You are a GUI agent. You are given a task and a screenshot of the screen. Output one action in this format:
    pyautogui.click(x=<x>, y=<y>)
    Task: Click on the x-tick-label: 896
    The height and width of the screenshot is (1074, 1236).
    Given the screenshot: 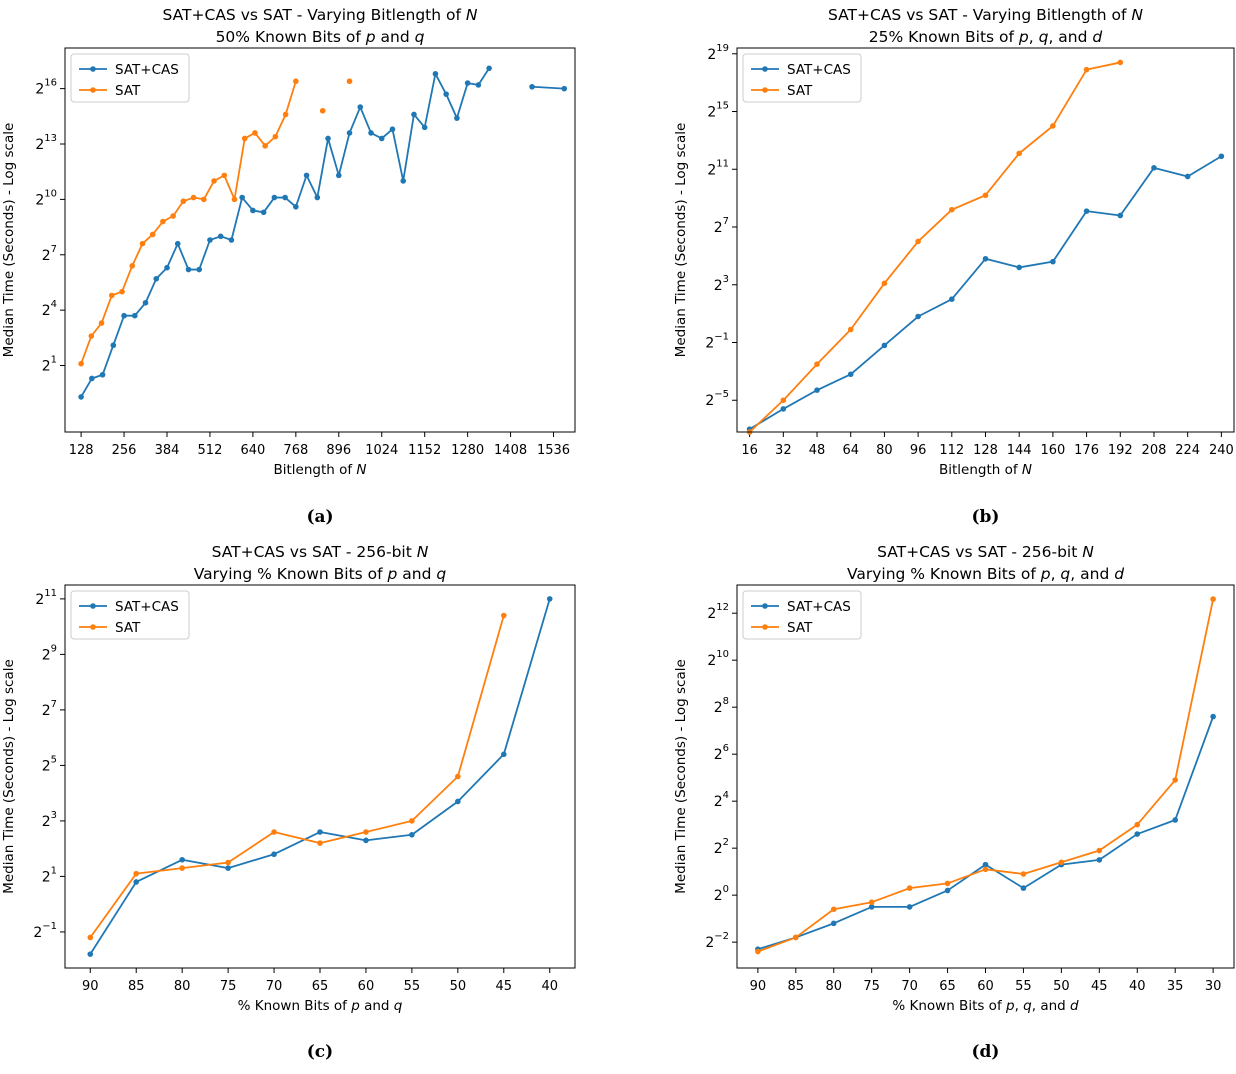 What is the action you would take?
    pyautogui.click(x=338, y=450)
    